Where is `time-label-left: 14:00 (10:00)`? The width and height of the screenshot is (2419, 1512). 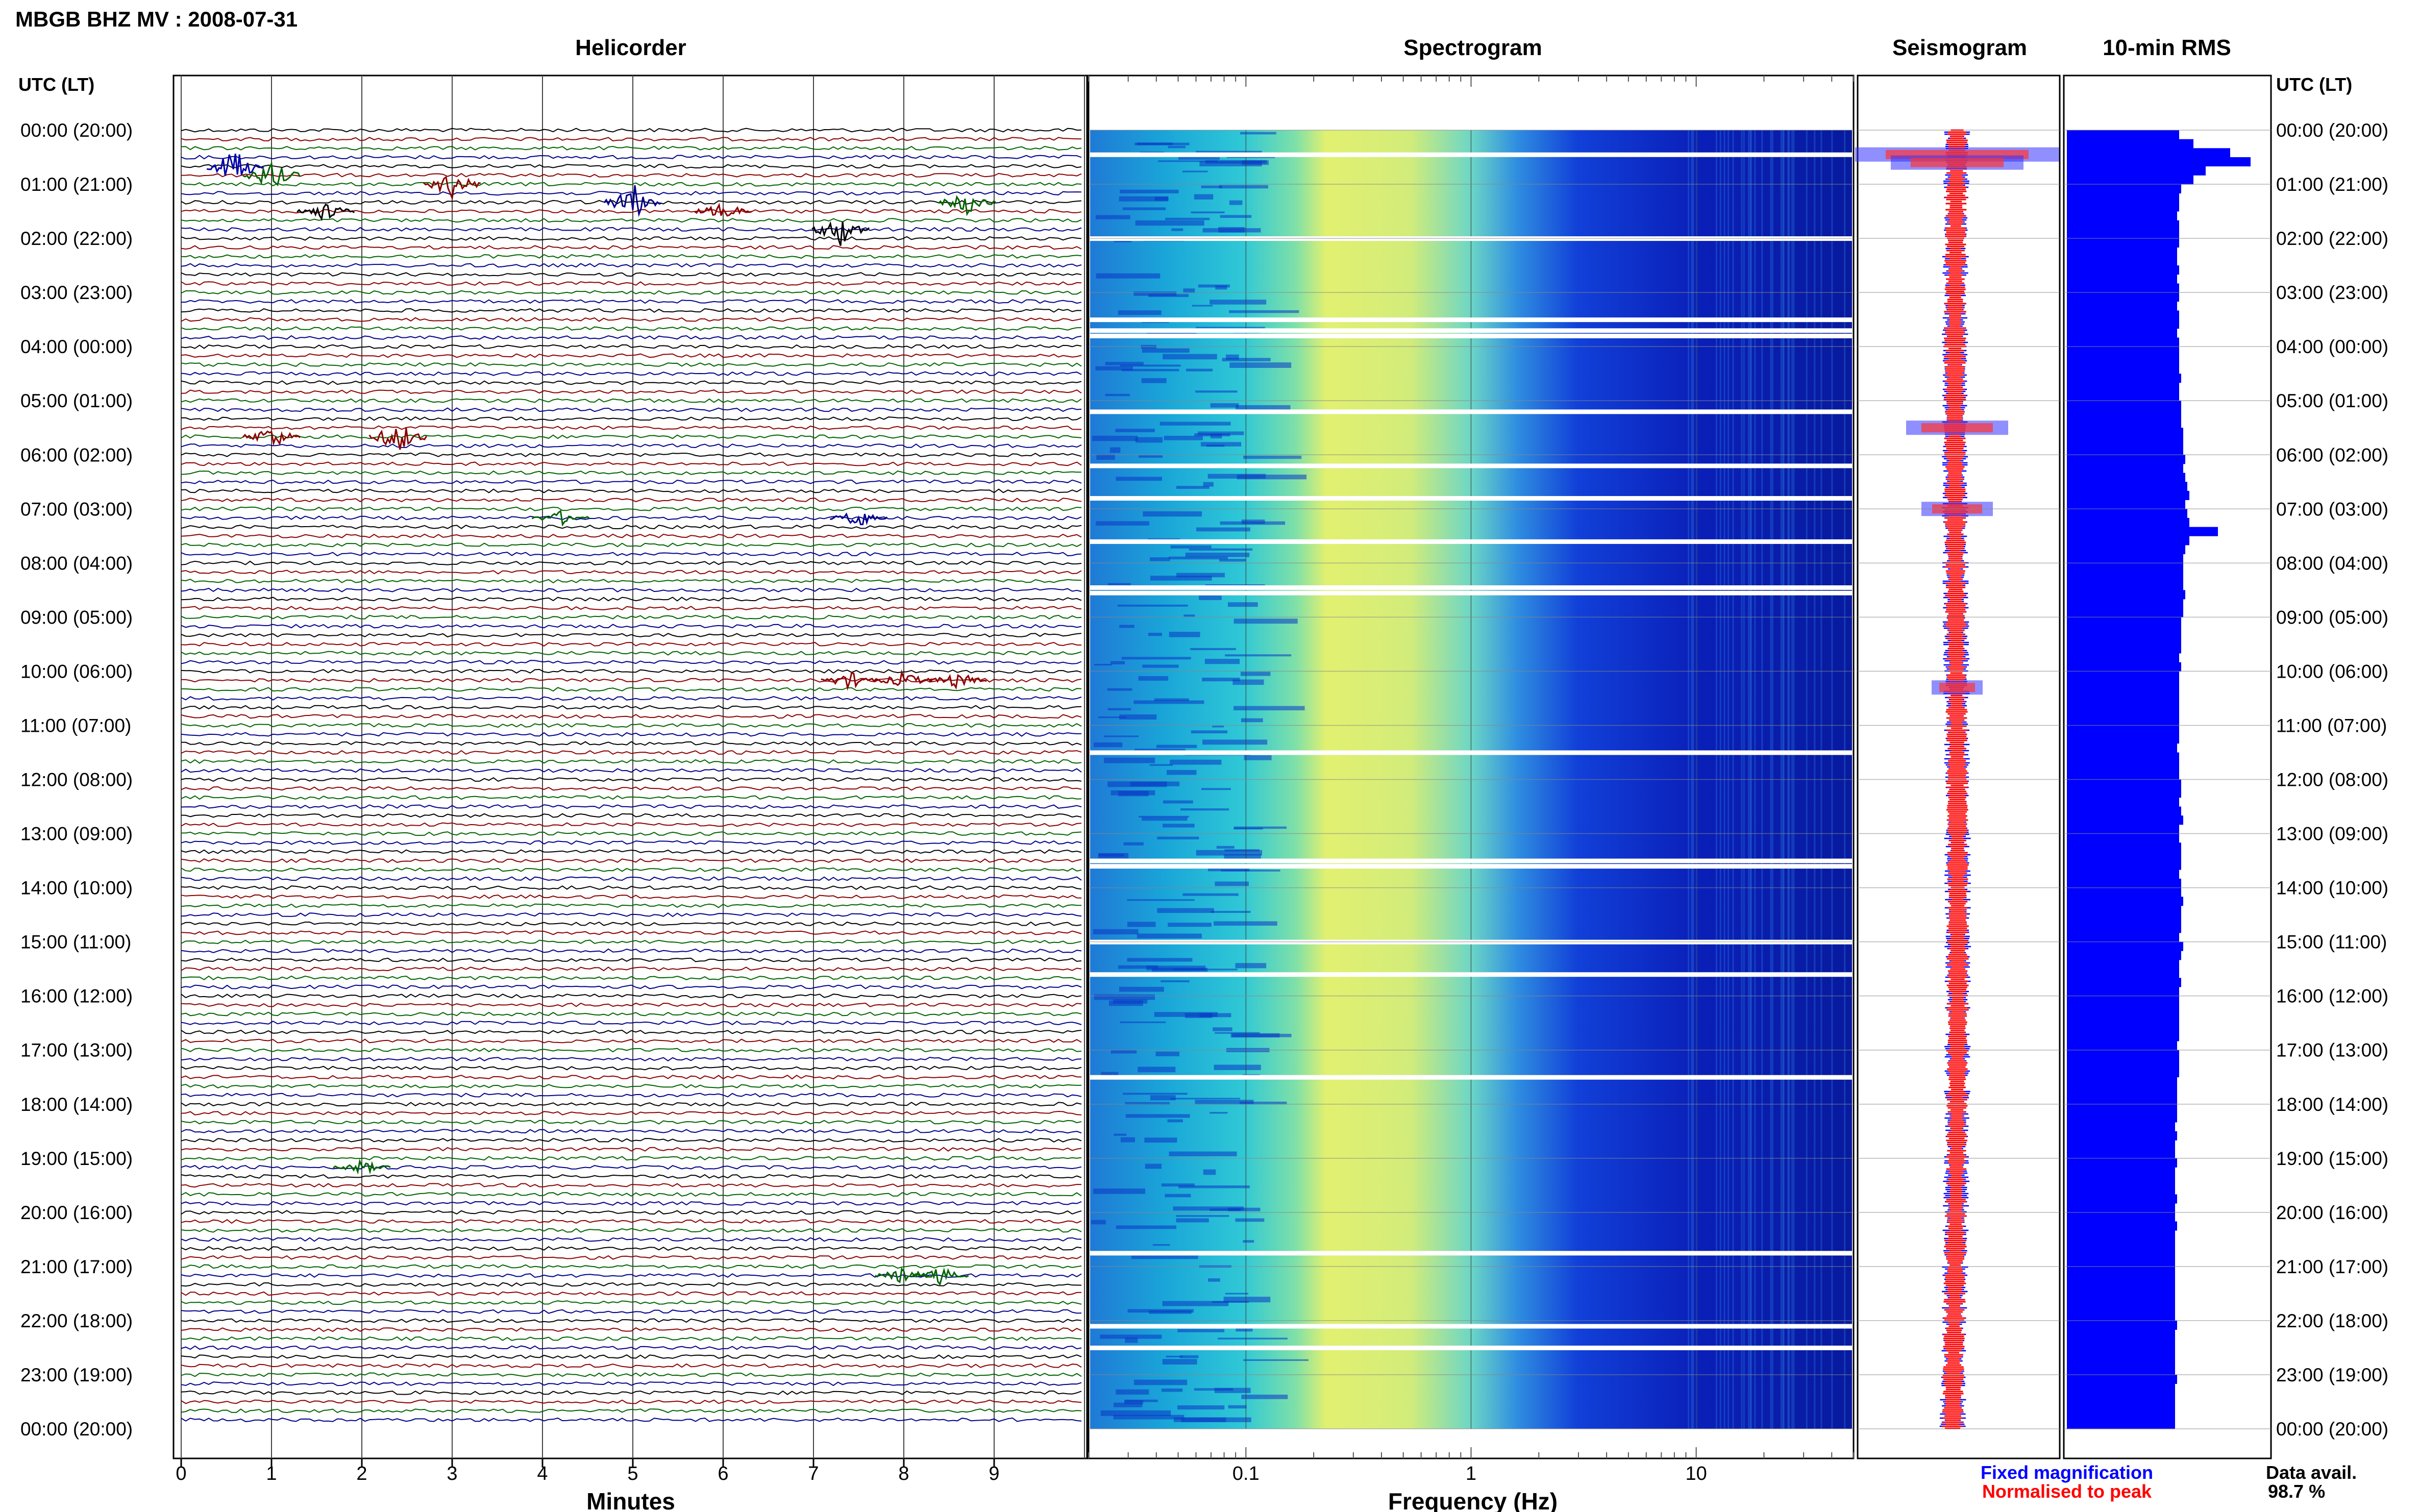
time-label-left: 14:00 (10:00) is located at coordinates (76, 888).